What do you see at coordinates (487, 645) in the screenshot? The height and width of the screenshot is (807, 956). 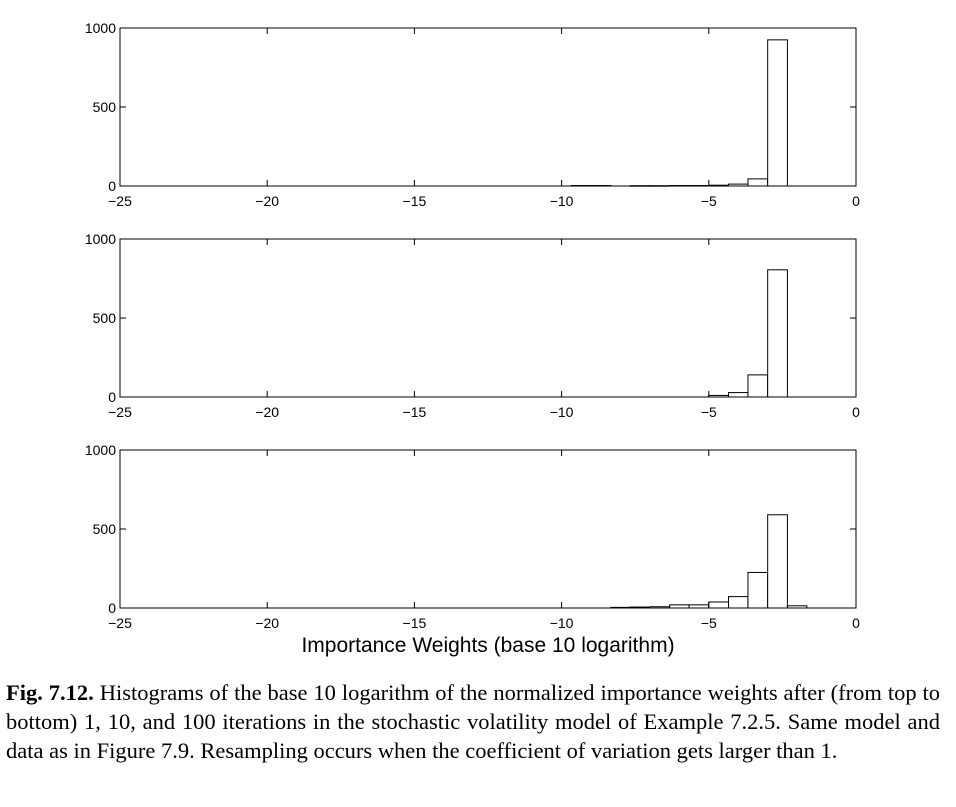 I see `x-axis-label: Importance Weights (base 10 logarithm)` at bounding box center [487, 645].